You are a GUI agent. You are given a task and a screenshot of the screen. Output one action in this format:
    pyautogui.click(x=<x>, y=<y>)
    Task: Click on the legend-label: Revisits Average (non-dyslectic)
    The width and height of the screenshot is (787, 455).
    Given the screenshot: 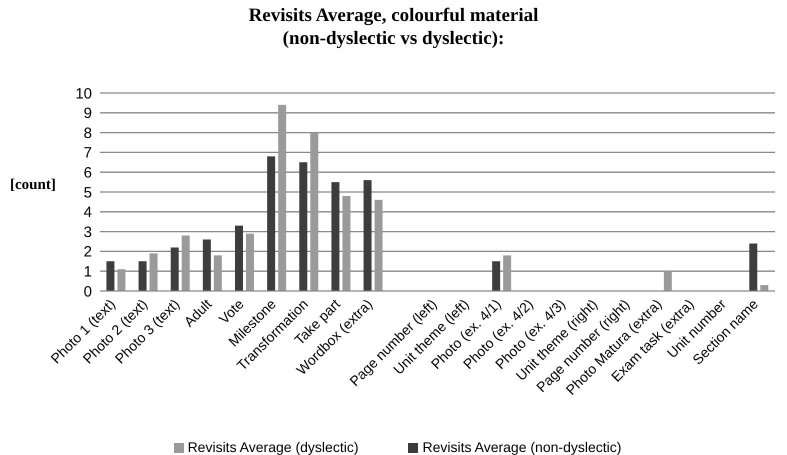 What is the action you would take?
    pyautogui.click(x=522, y=447)
    